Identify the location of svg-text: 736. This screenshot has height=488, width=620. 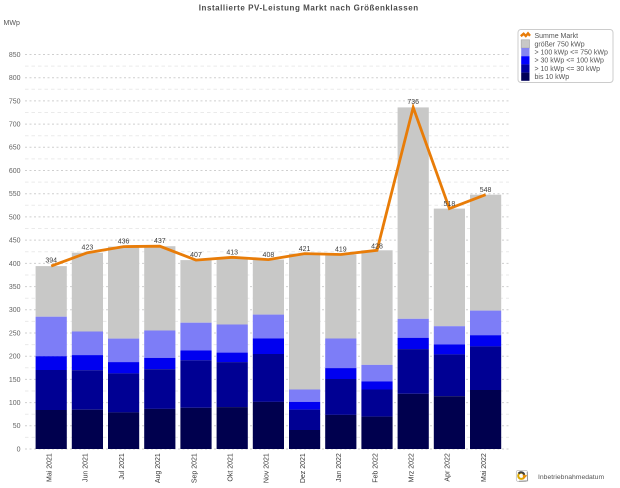
(413, 102).